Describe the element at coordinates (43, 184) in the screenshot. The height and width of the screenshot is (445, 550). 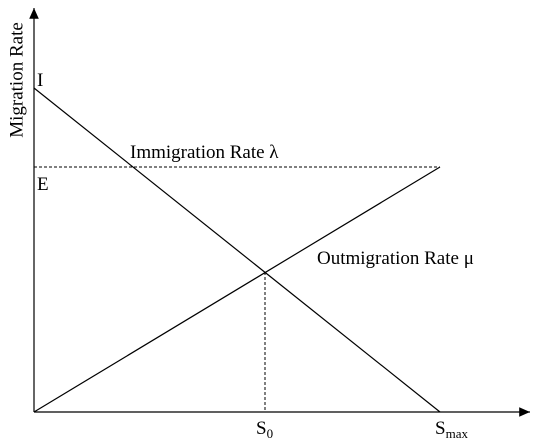
I see `label-e: E` at that location.